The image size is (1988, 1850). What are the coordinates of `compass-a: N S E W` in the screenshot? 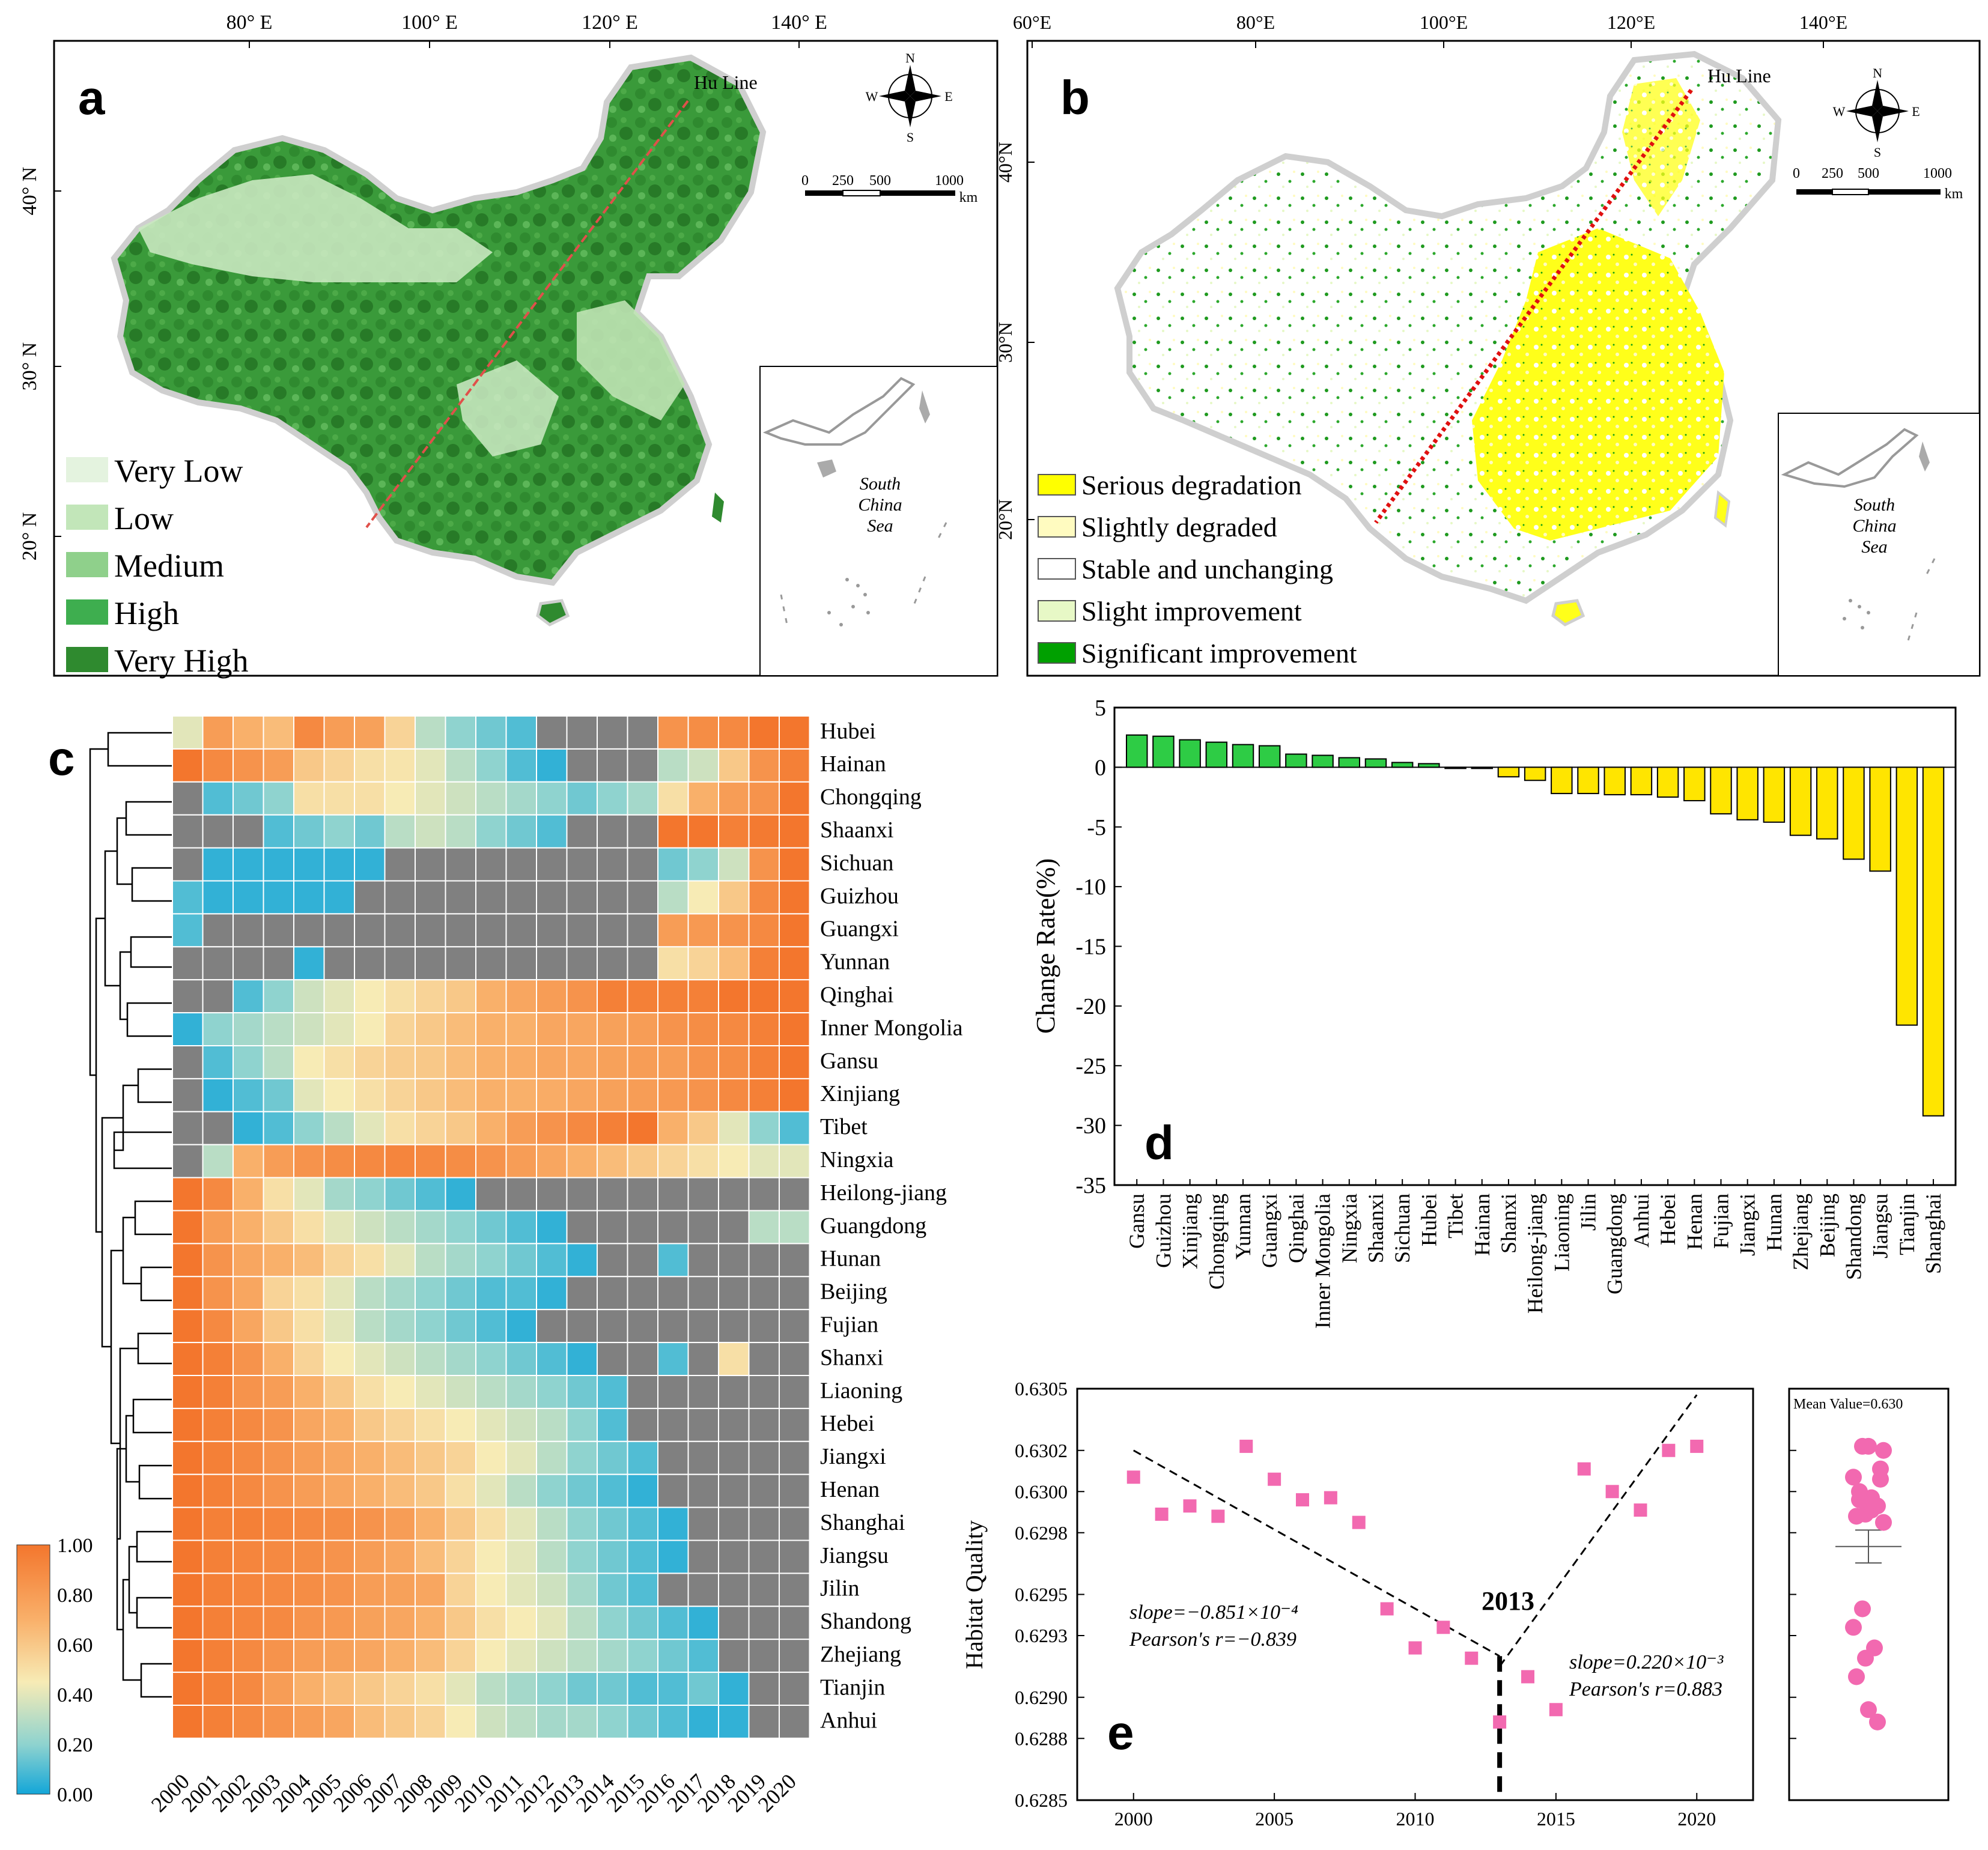 It's located at (909, 97).